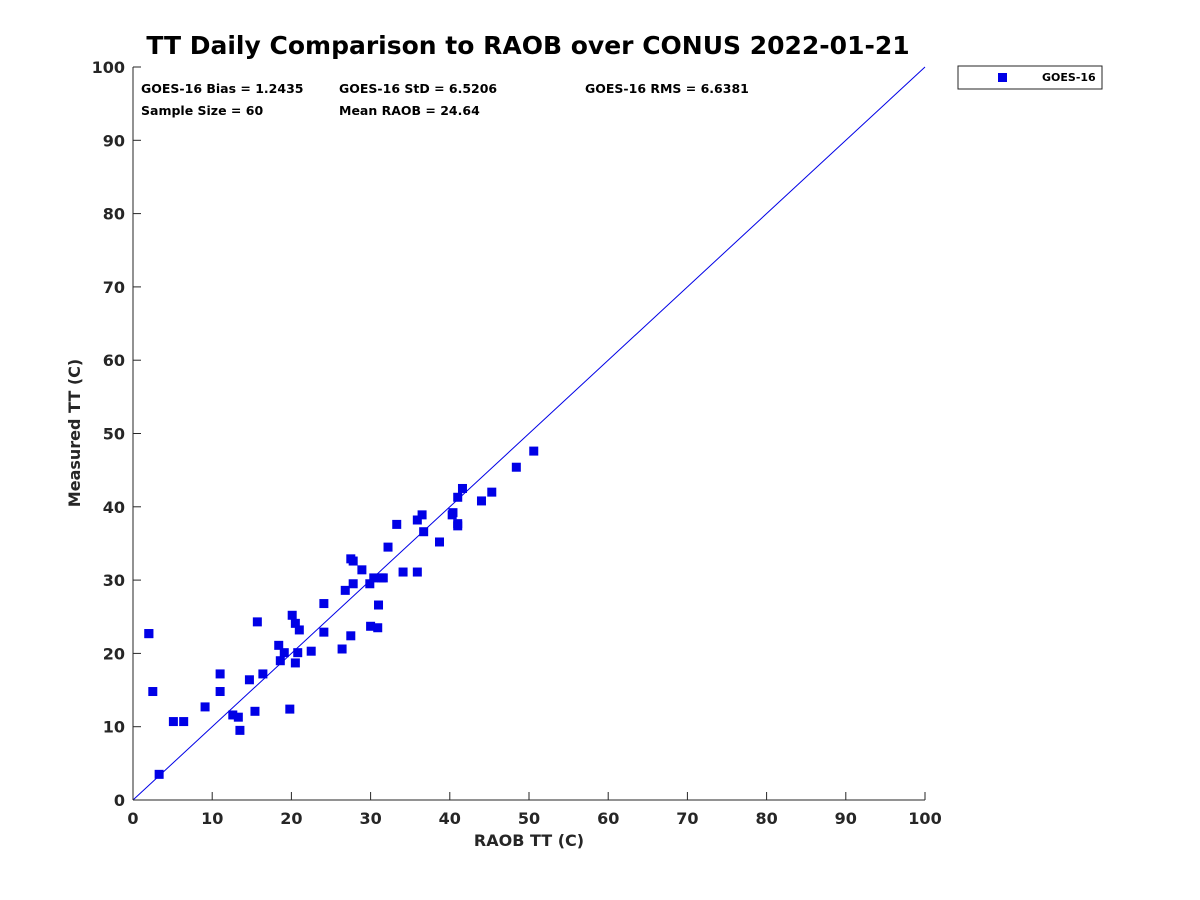  What do you see at coordinates (114, 360) in the screenshot?
I see `y-tick-label: 60` at bounding box center [114, 360].